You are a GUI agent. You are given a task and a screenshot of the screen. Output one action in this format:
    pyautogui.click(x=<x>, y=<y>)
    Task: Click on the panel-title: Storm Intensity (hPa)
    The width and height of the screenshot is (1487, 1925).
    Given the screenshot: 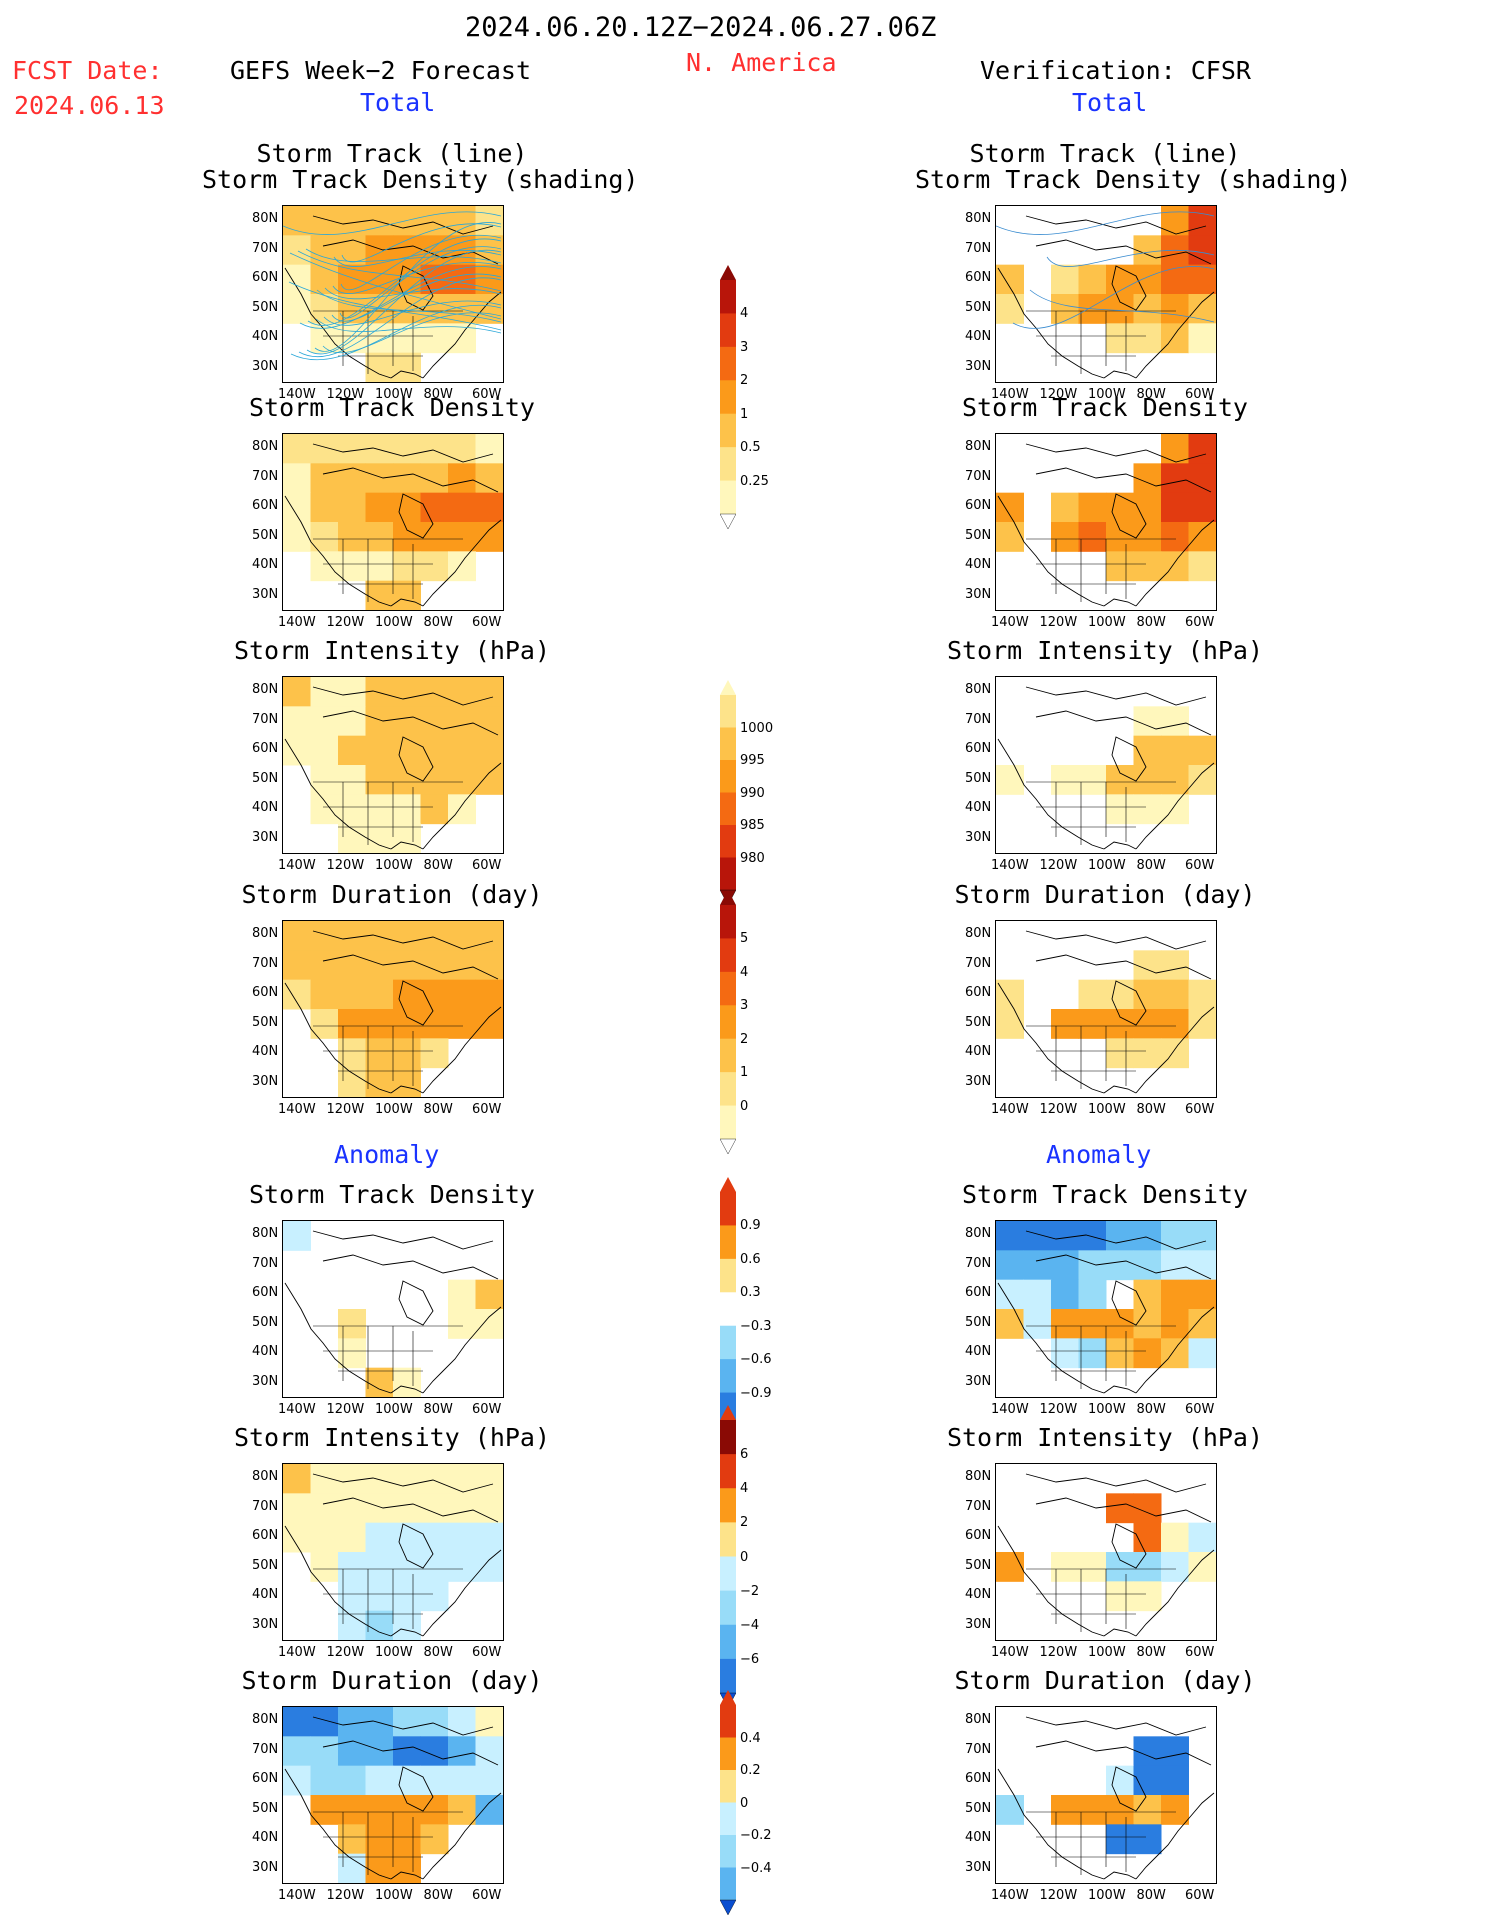 What is the action you would take?
    pyautogui.click(x=392, y=650)
    